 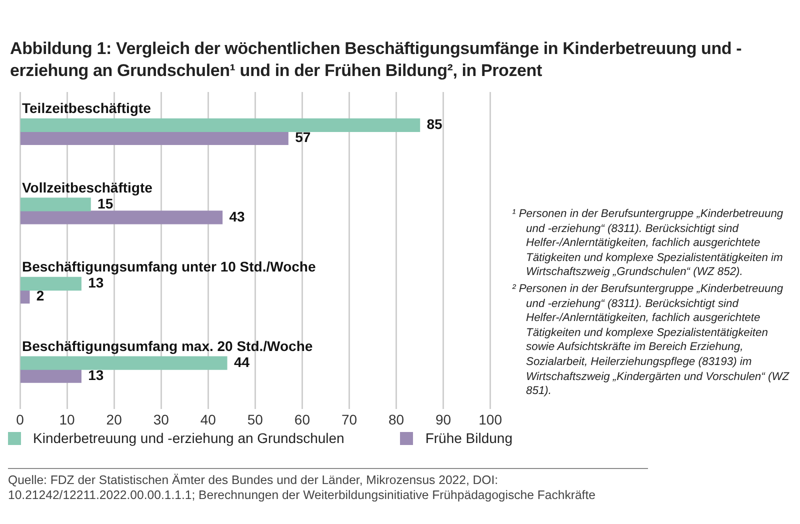 I want to click on y-tick-label: Beschäftigungsumfang max. 20 Std./Woche, so click(x=167, y=346).